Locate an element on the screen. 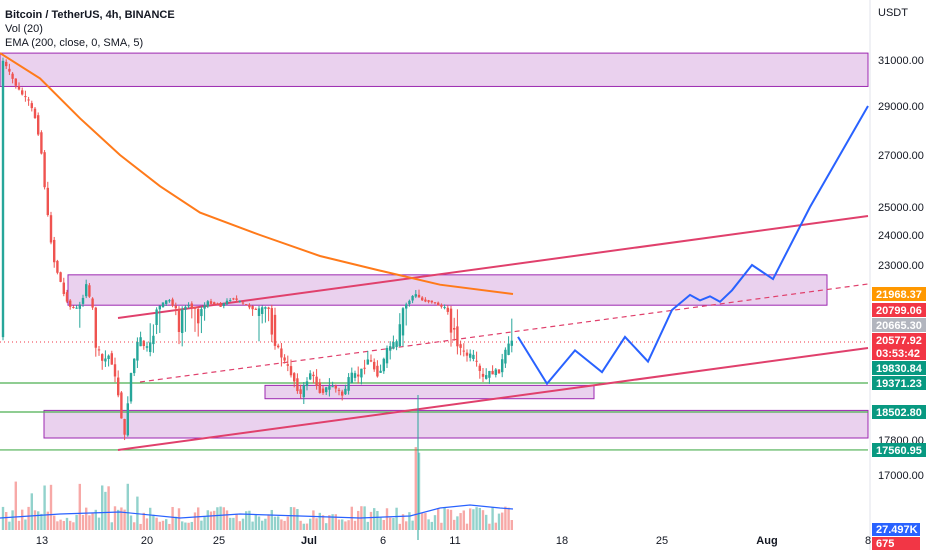  price-tick-label: 25000.00 is located at coordinates (901, 208).